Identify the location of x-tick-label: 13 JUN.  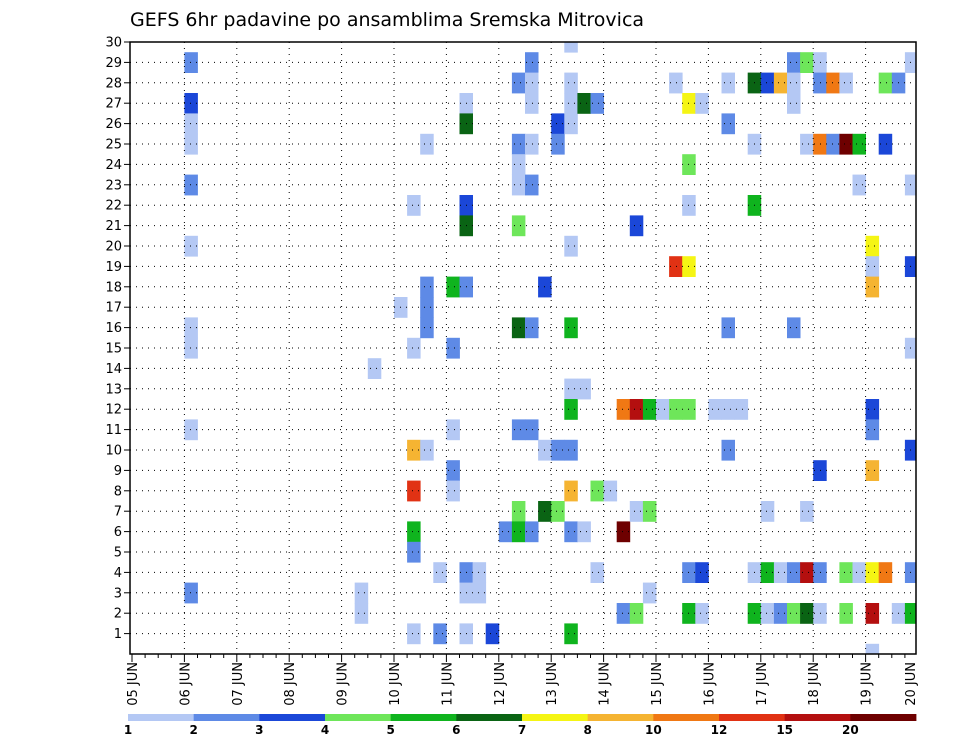
(552, 684).